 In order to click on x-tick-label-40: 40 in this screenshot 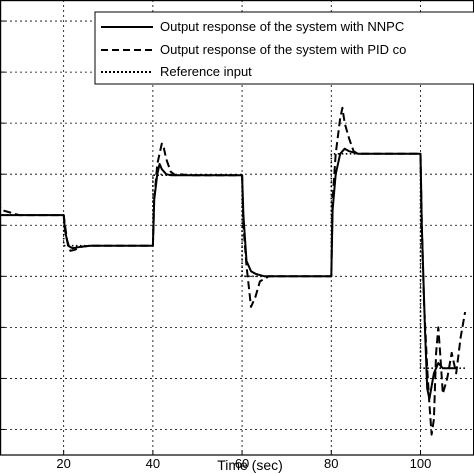, I will do `click(153, 463)`.